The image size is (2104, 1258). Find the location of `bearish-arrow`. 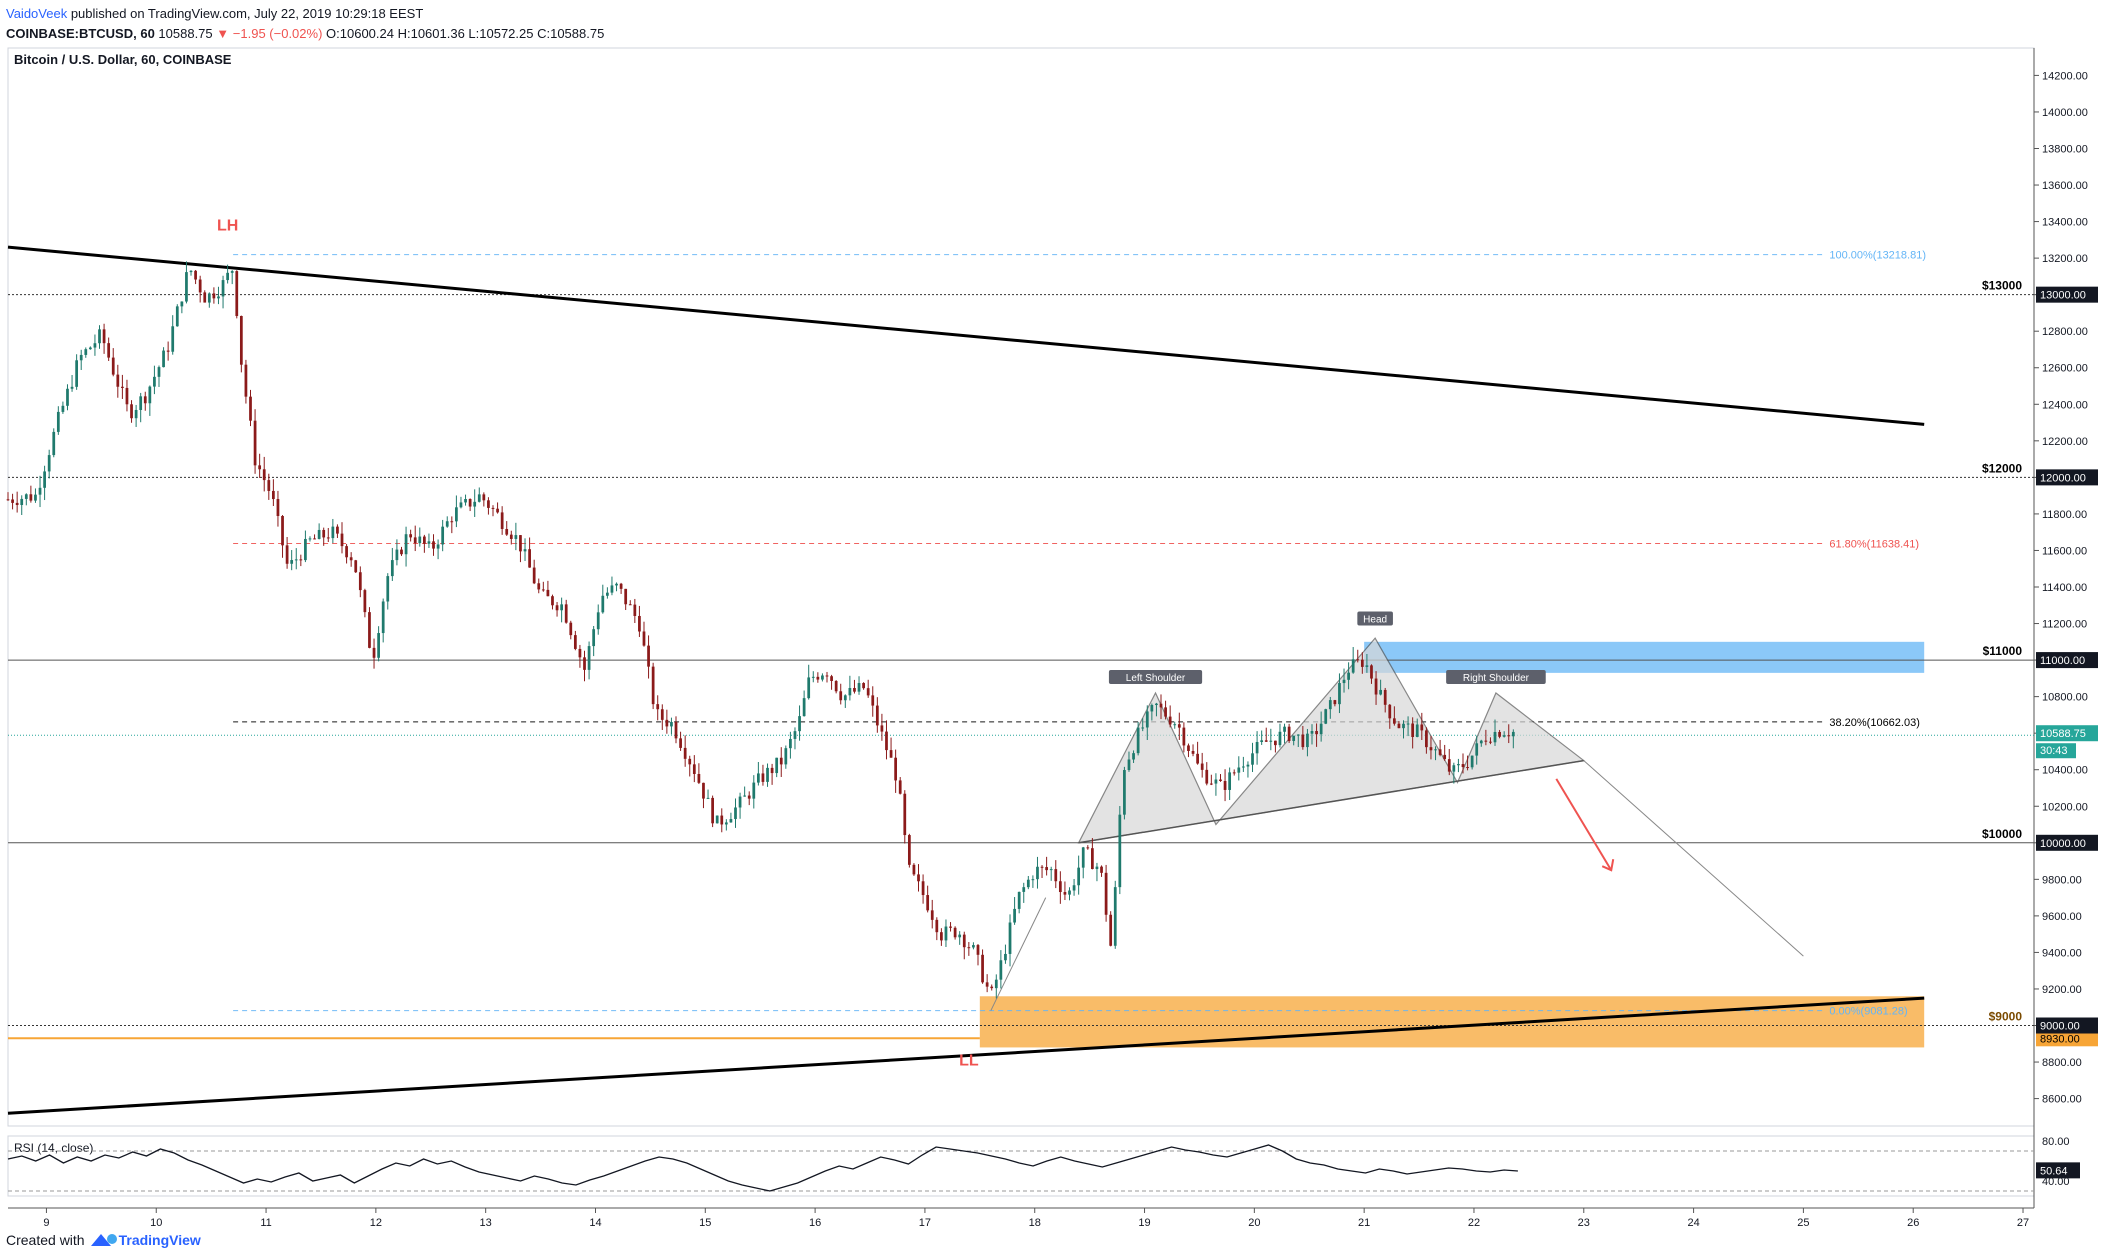

bearish-arrow is located at coordinates (1584, 824).